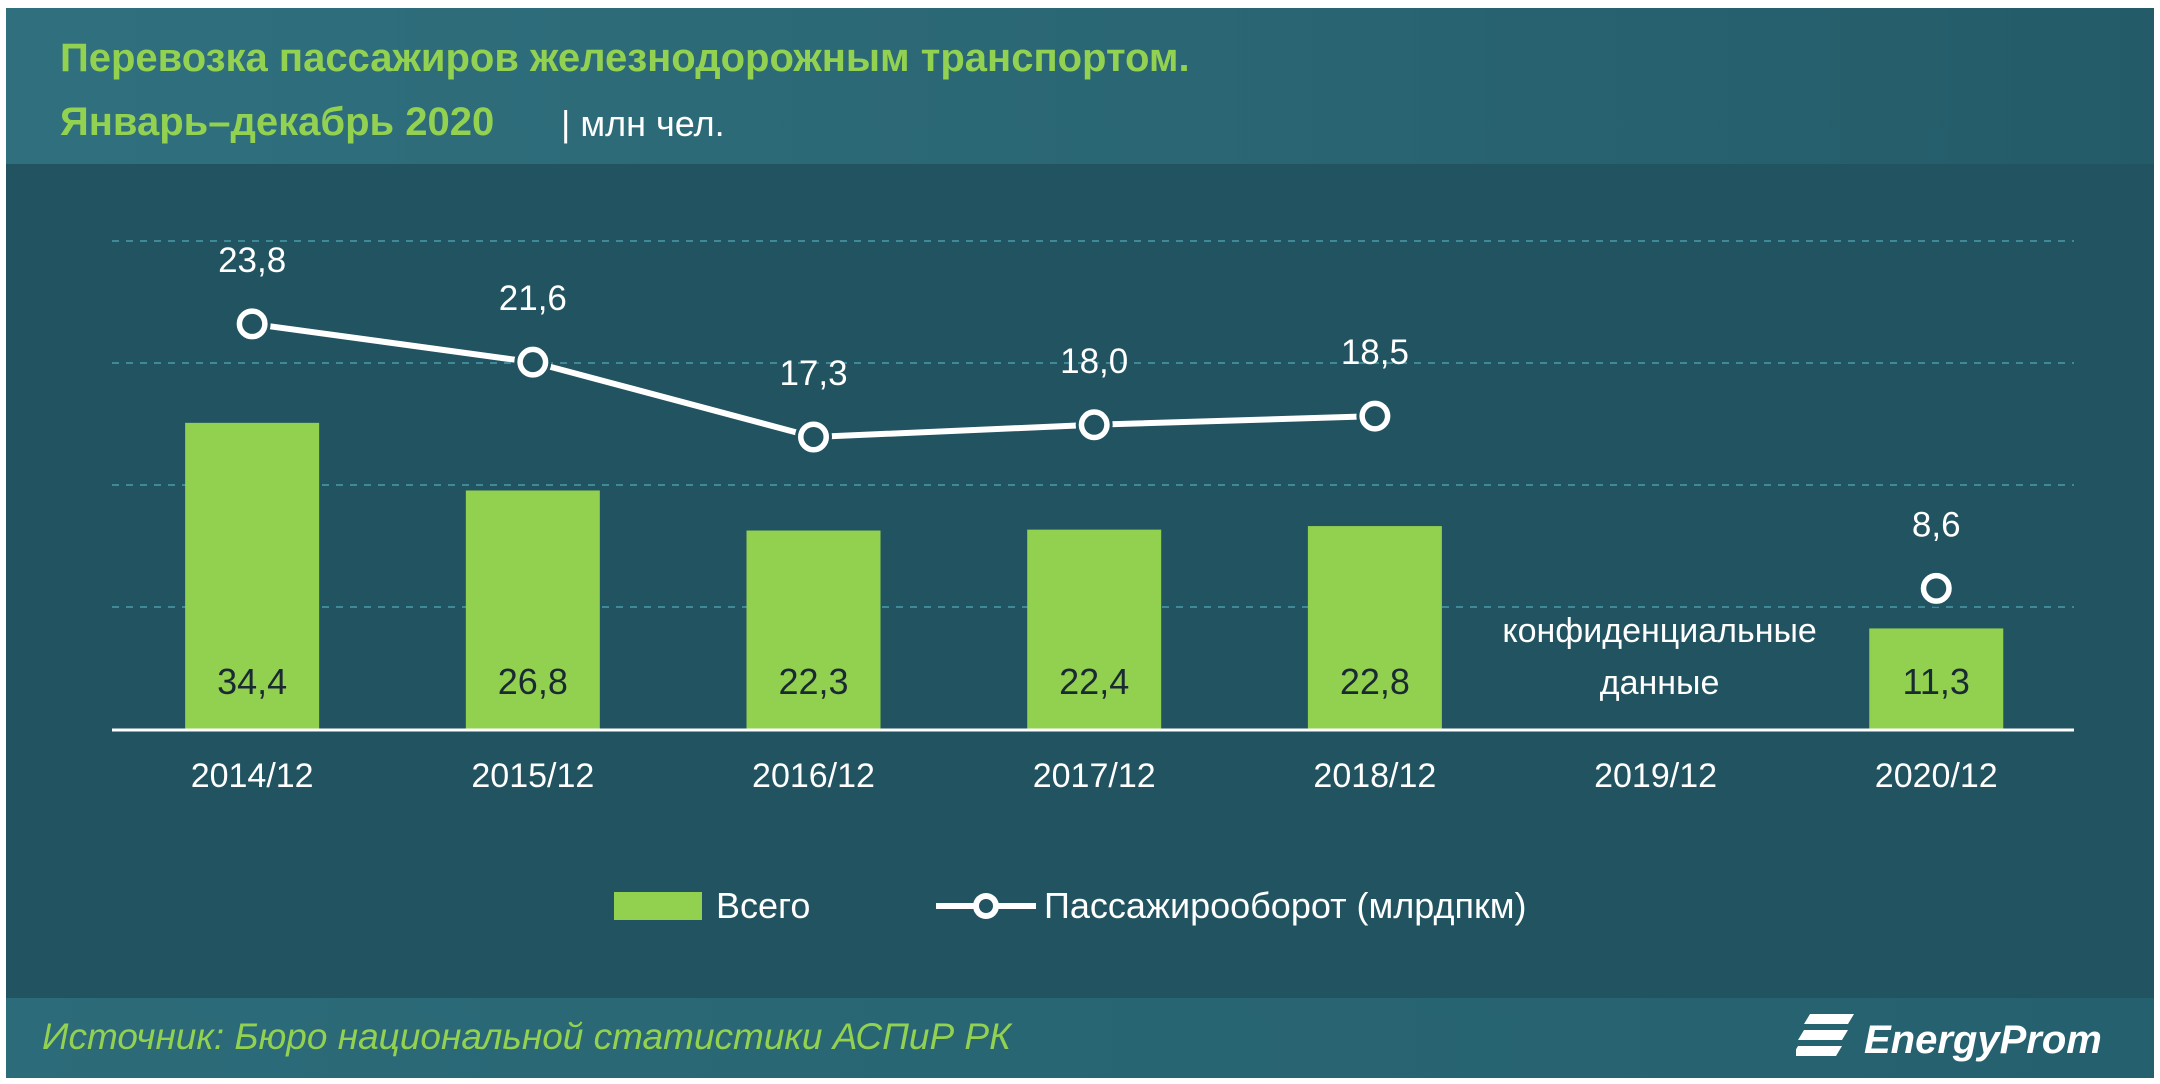 The height and width of the screenshot is (1084, 2160). Describe the element at coordinates (763, 905) in the screenshot. I see `legend-label-bars: Всего` at that location.